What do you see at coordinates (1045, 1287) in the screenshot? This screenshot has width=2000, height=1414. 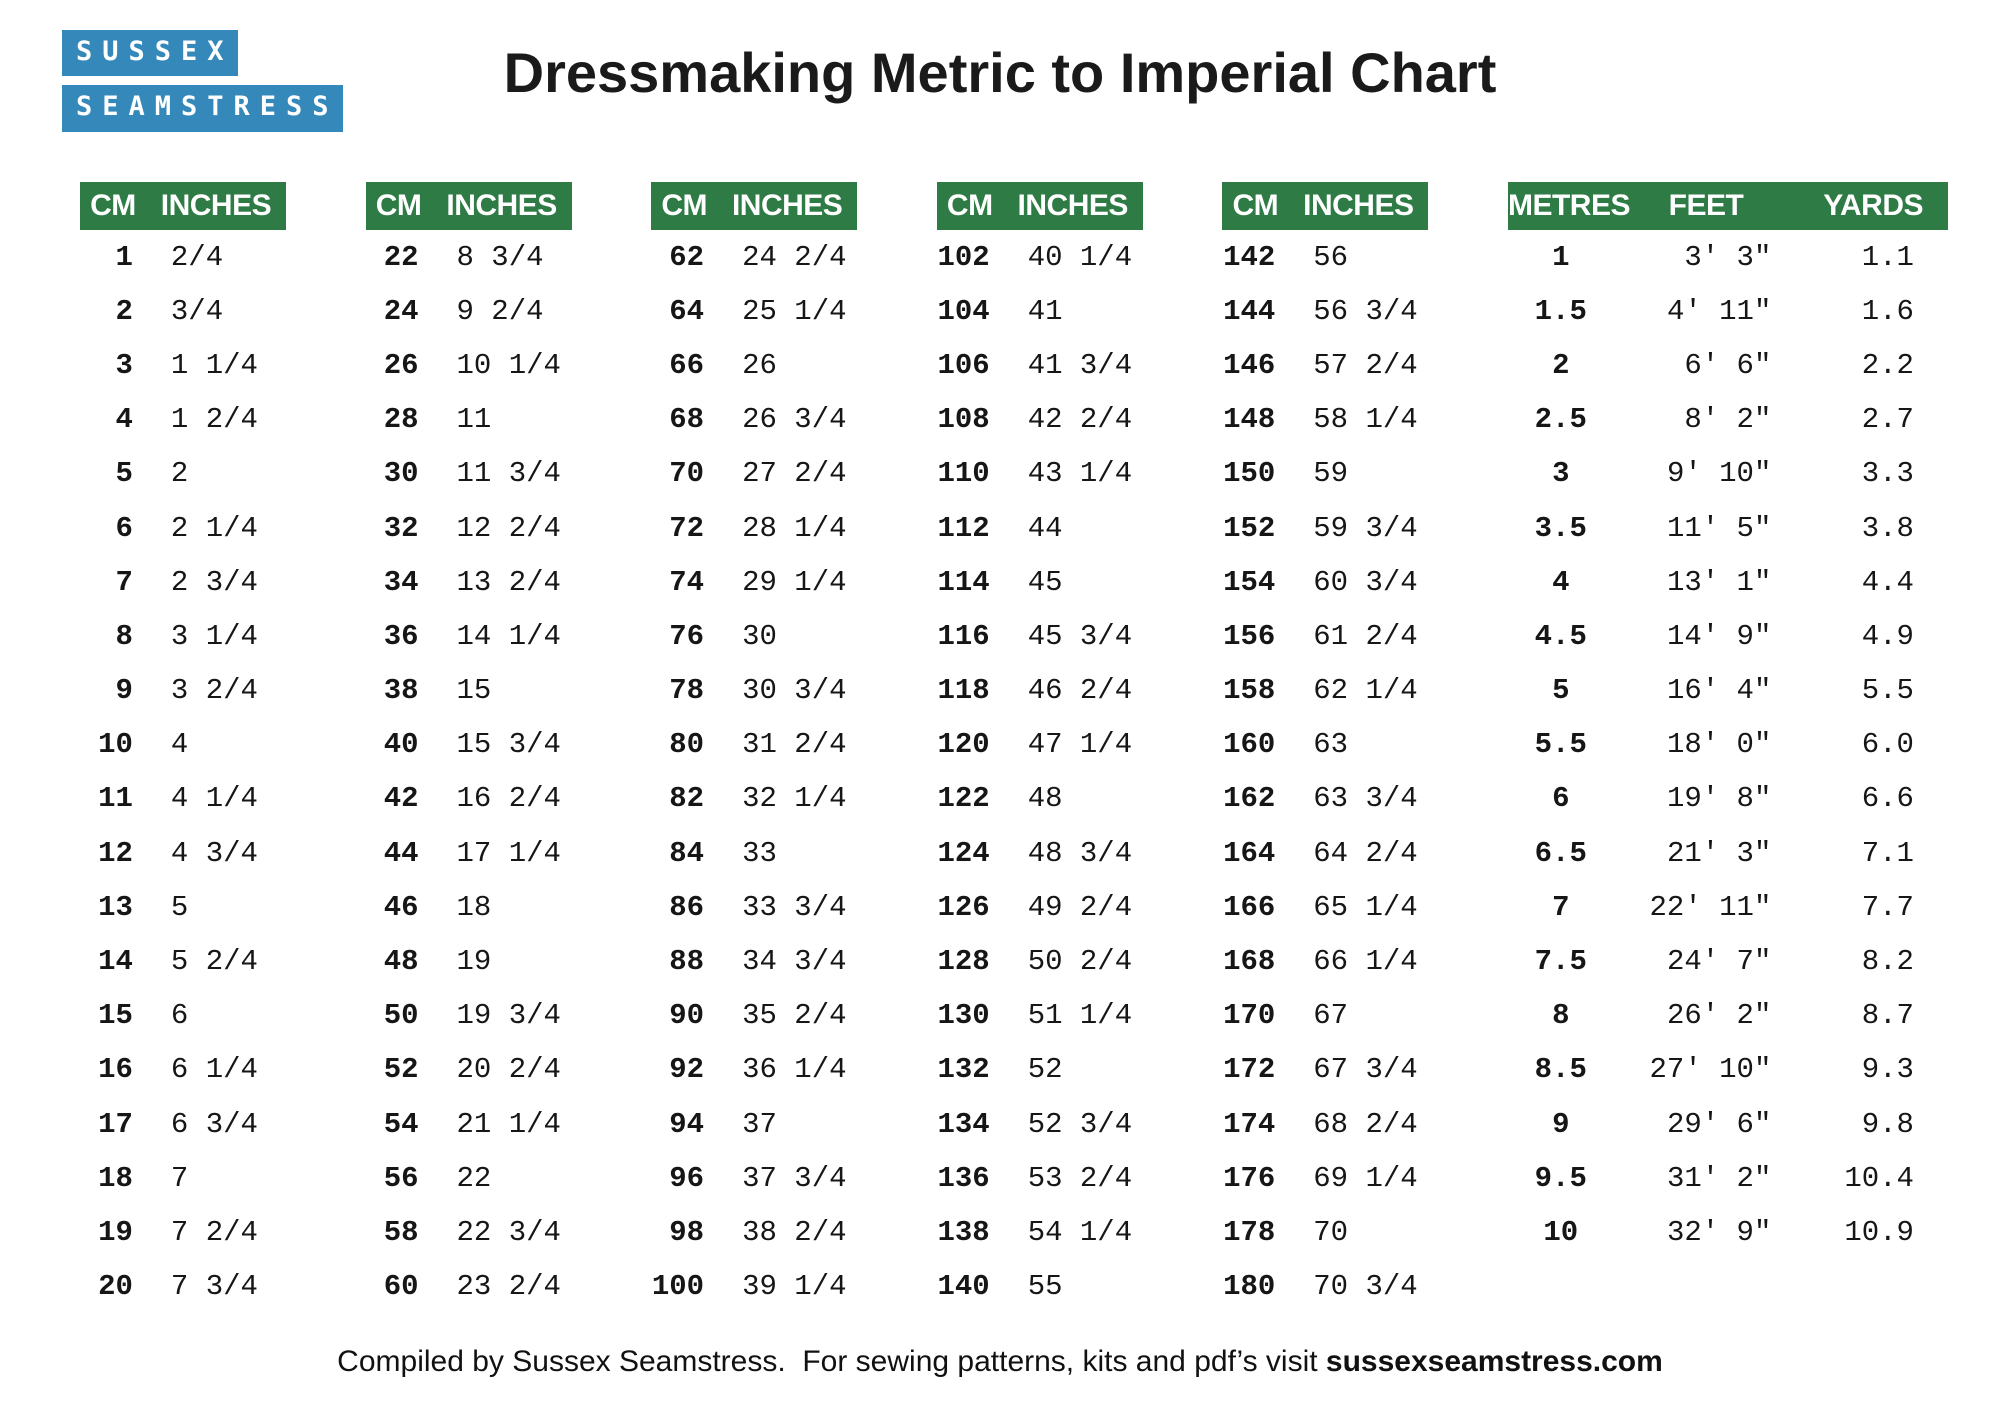 I see `cell-inches: 55` at bounding box center [1045, 1287].